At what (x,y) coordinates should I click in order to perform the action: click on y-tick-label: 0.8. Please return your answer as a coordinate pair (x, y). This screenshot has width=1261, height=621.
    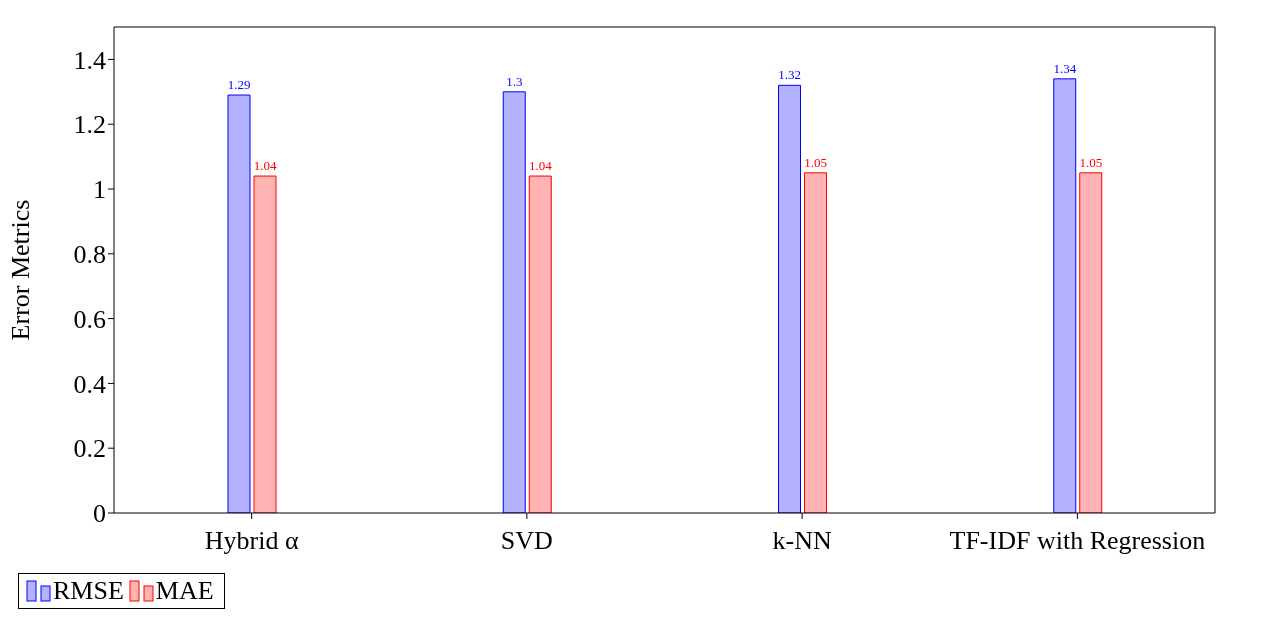
    Looking at the image, I should click on (89, 255).